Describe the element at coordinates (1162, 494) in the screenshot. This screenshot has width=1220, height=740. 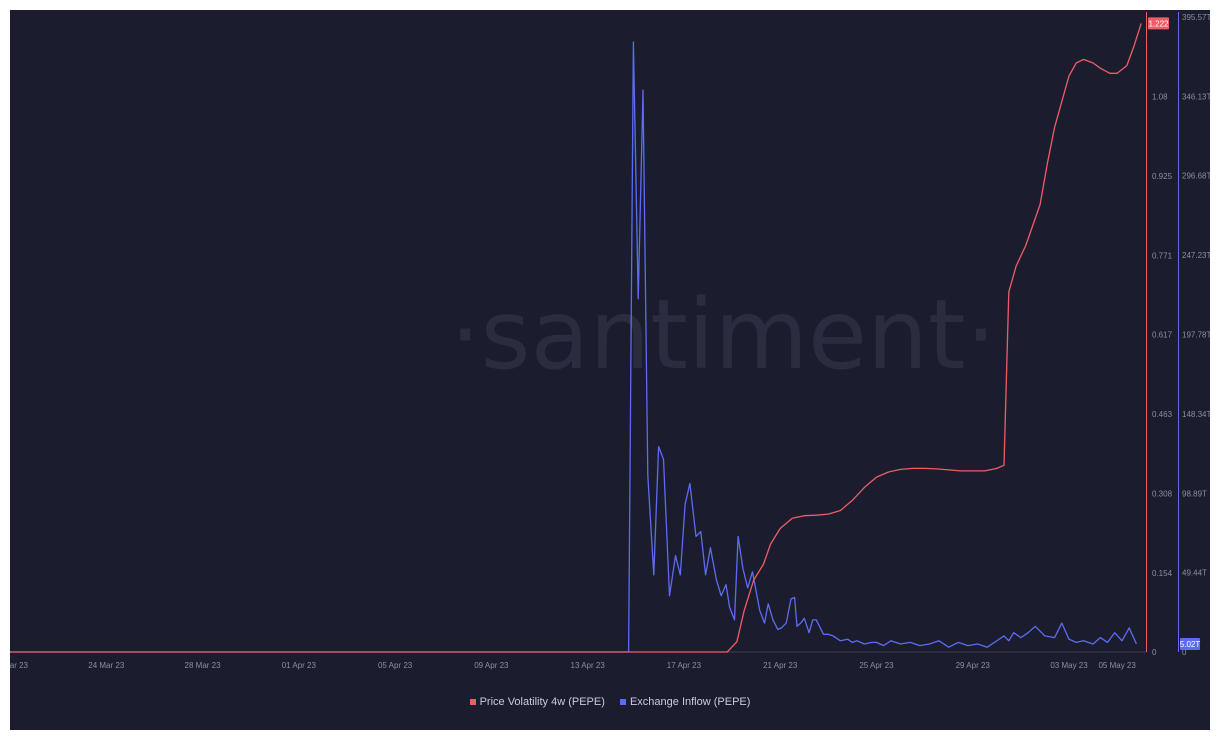
I see `volatility-axis-tick: 0.308` at that location.